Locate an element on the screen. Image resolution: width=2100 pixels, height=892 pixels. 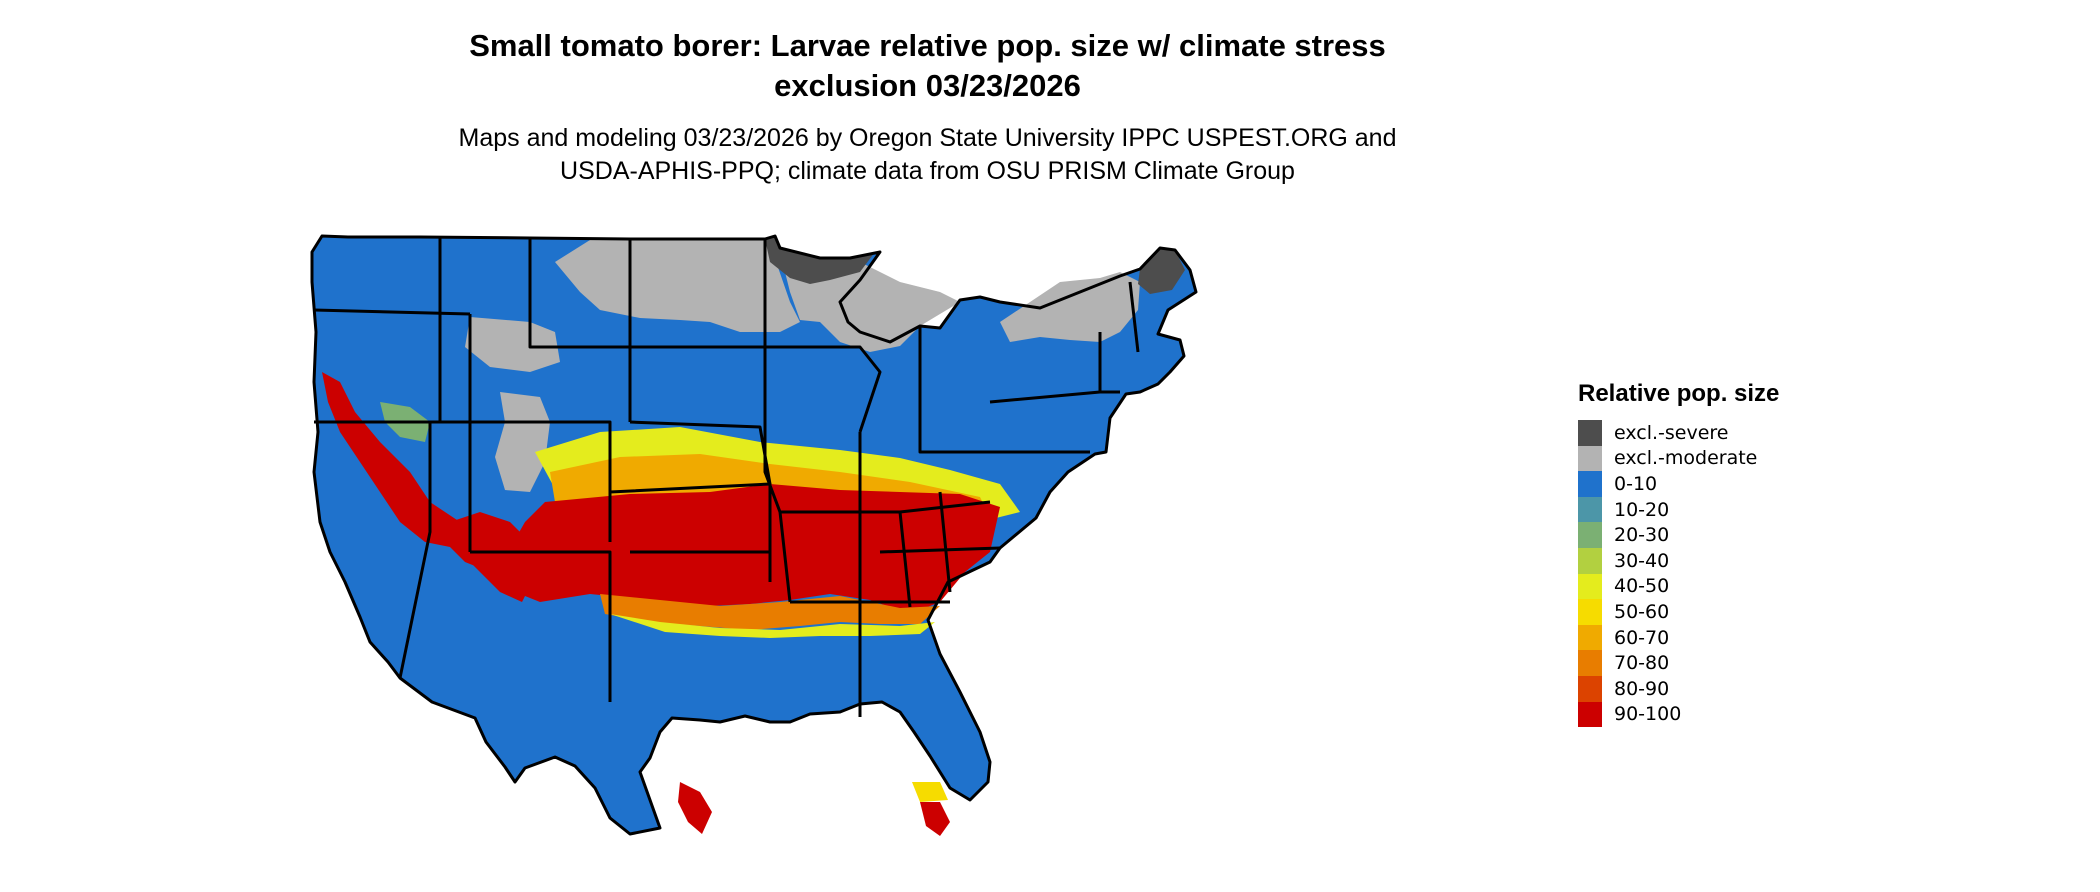
legend-label: 80-90 is located at coordinates (1642, 688).